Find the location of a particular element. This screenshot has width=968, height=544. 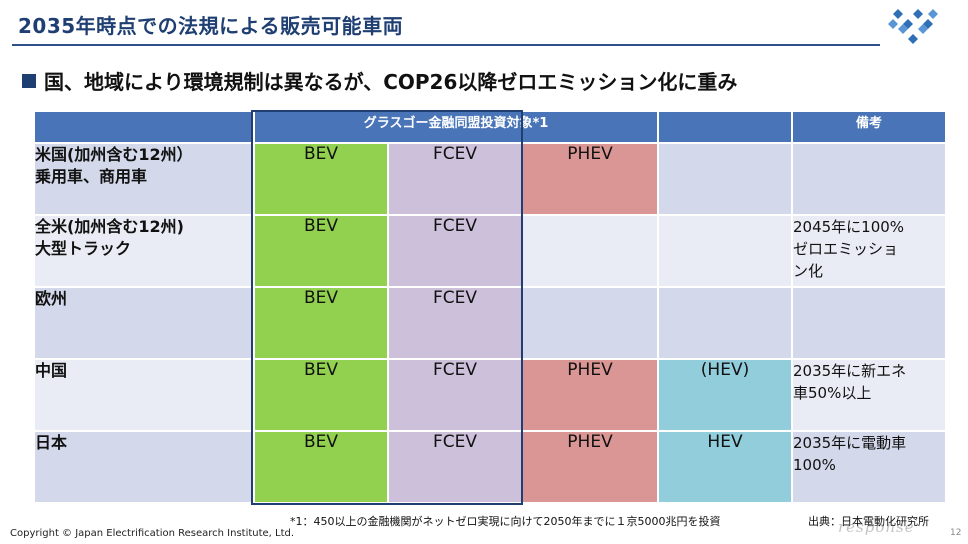

table-row: 米国(加州含む12州） 乗用車、商用車 BEV FCEV PHEV is located at coordinates (490, 179).